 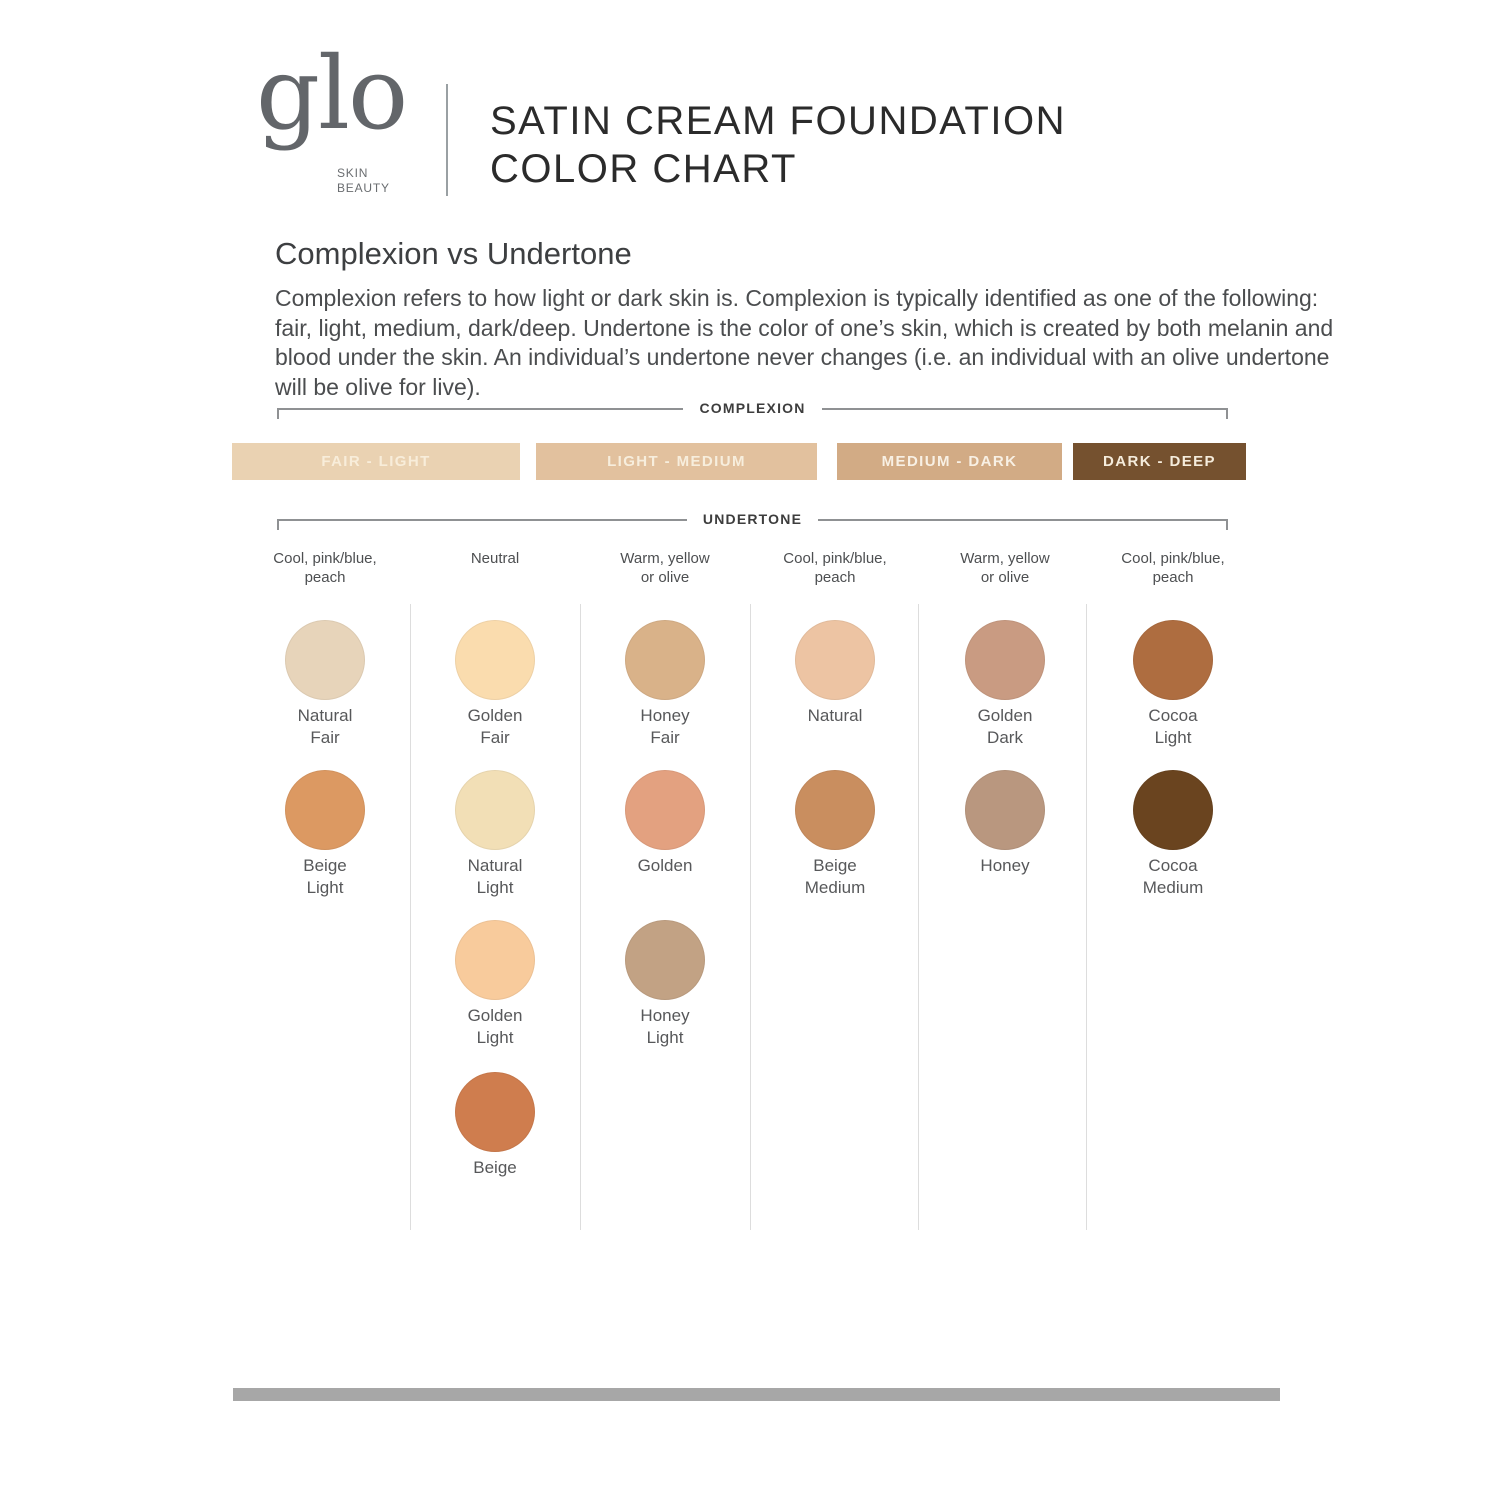 I want to click on undertone-bracket-label: UNDERTONE, so click(x=752, y=519).